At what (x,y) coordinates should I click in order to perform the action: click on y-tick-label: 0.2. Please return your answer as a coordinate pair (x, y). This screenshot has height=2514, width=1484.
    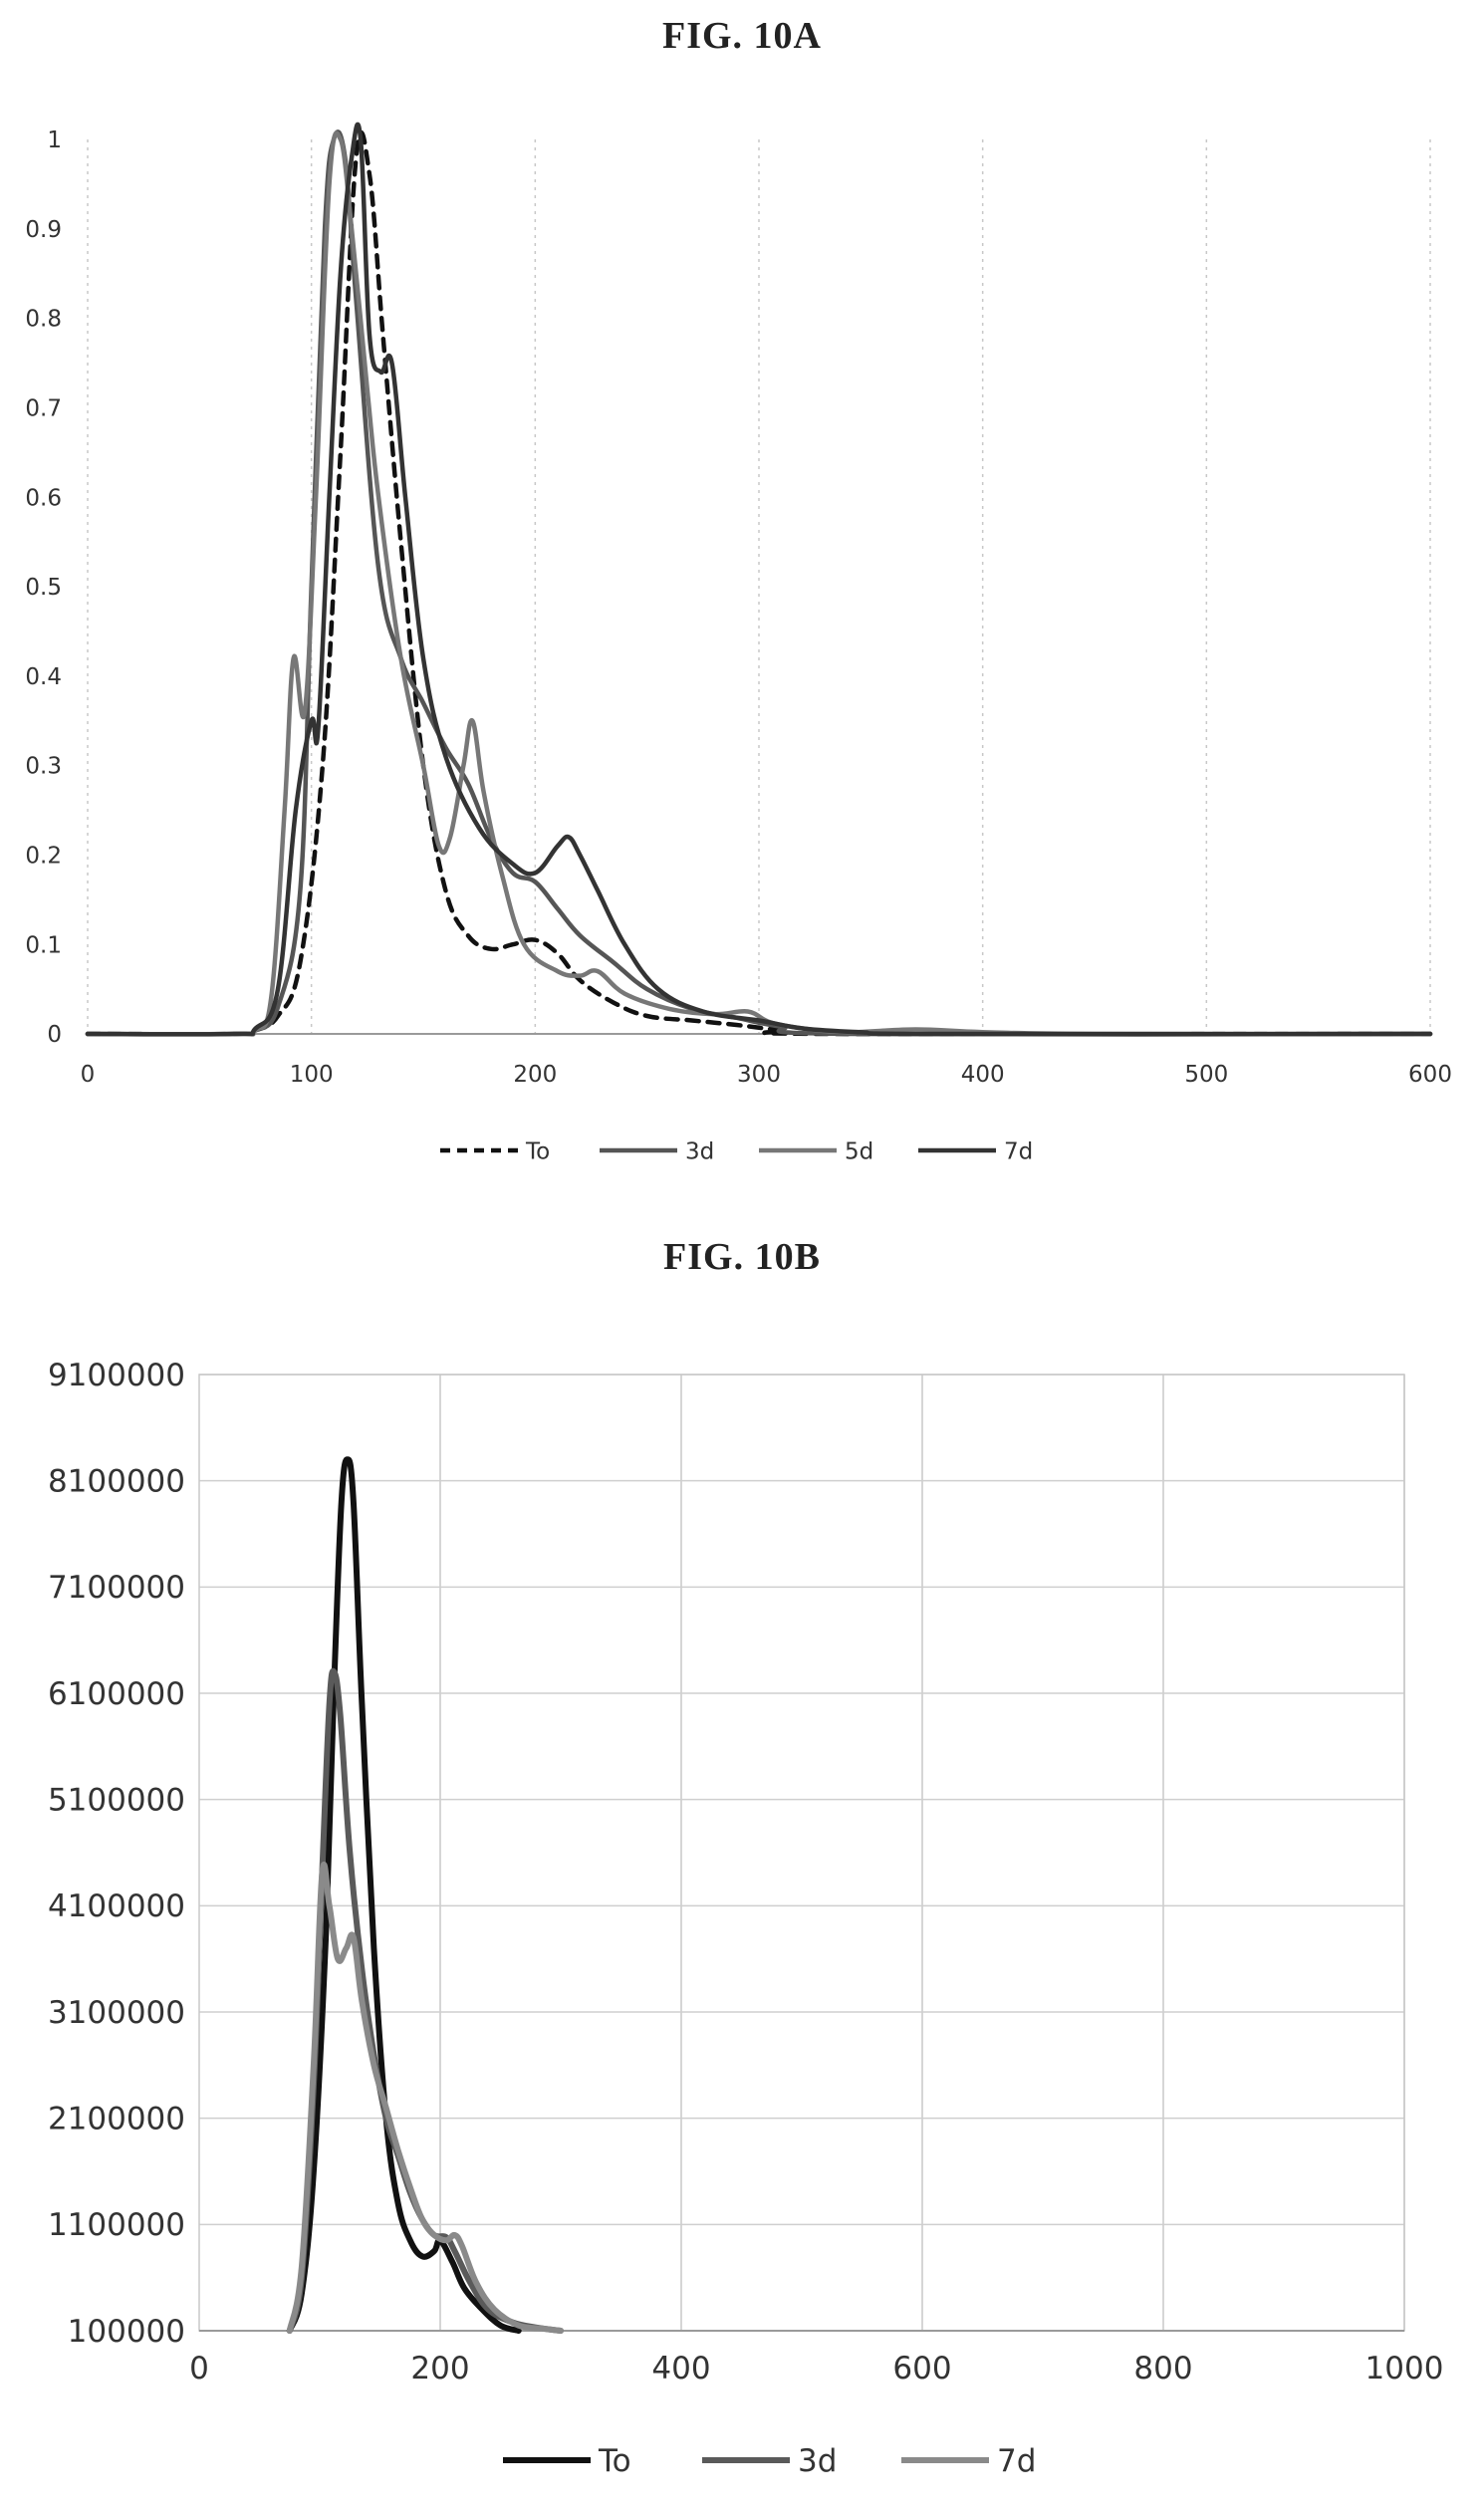
    Looking at the image, I should click on (43, 856).